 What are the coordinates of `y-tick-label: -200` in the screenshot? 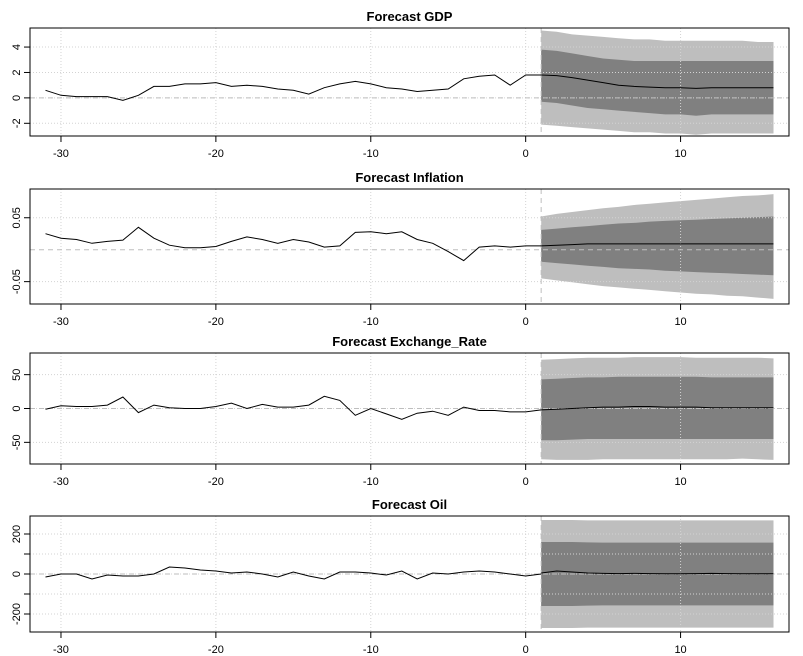 It's located at (17, 614).